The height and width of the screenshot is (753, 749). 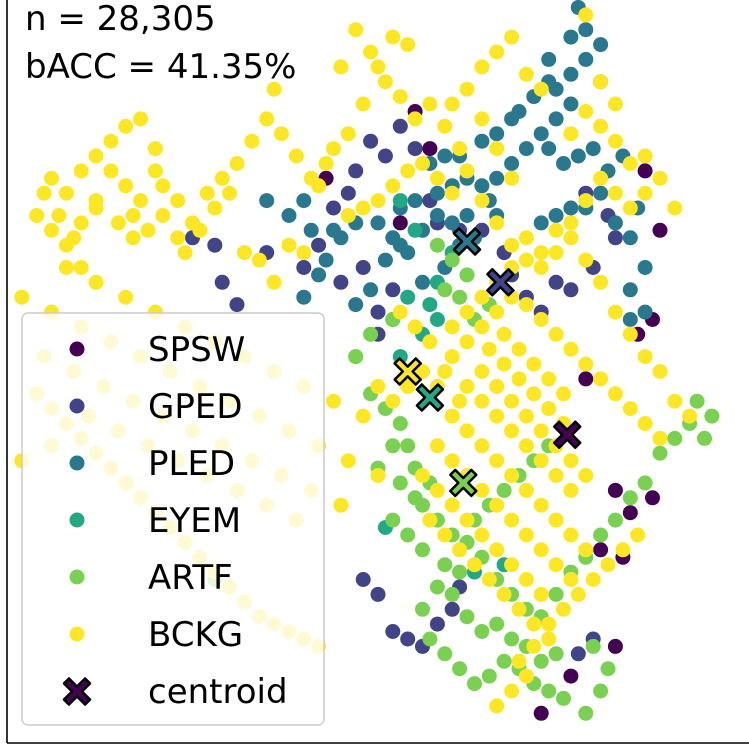 I want to click on legend-item-artf: ARTF, so click(x=151, y=578).